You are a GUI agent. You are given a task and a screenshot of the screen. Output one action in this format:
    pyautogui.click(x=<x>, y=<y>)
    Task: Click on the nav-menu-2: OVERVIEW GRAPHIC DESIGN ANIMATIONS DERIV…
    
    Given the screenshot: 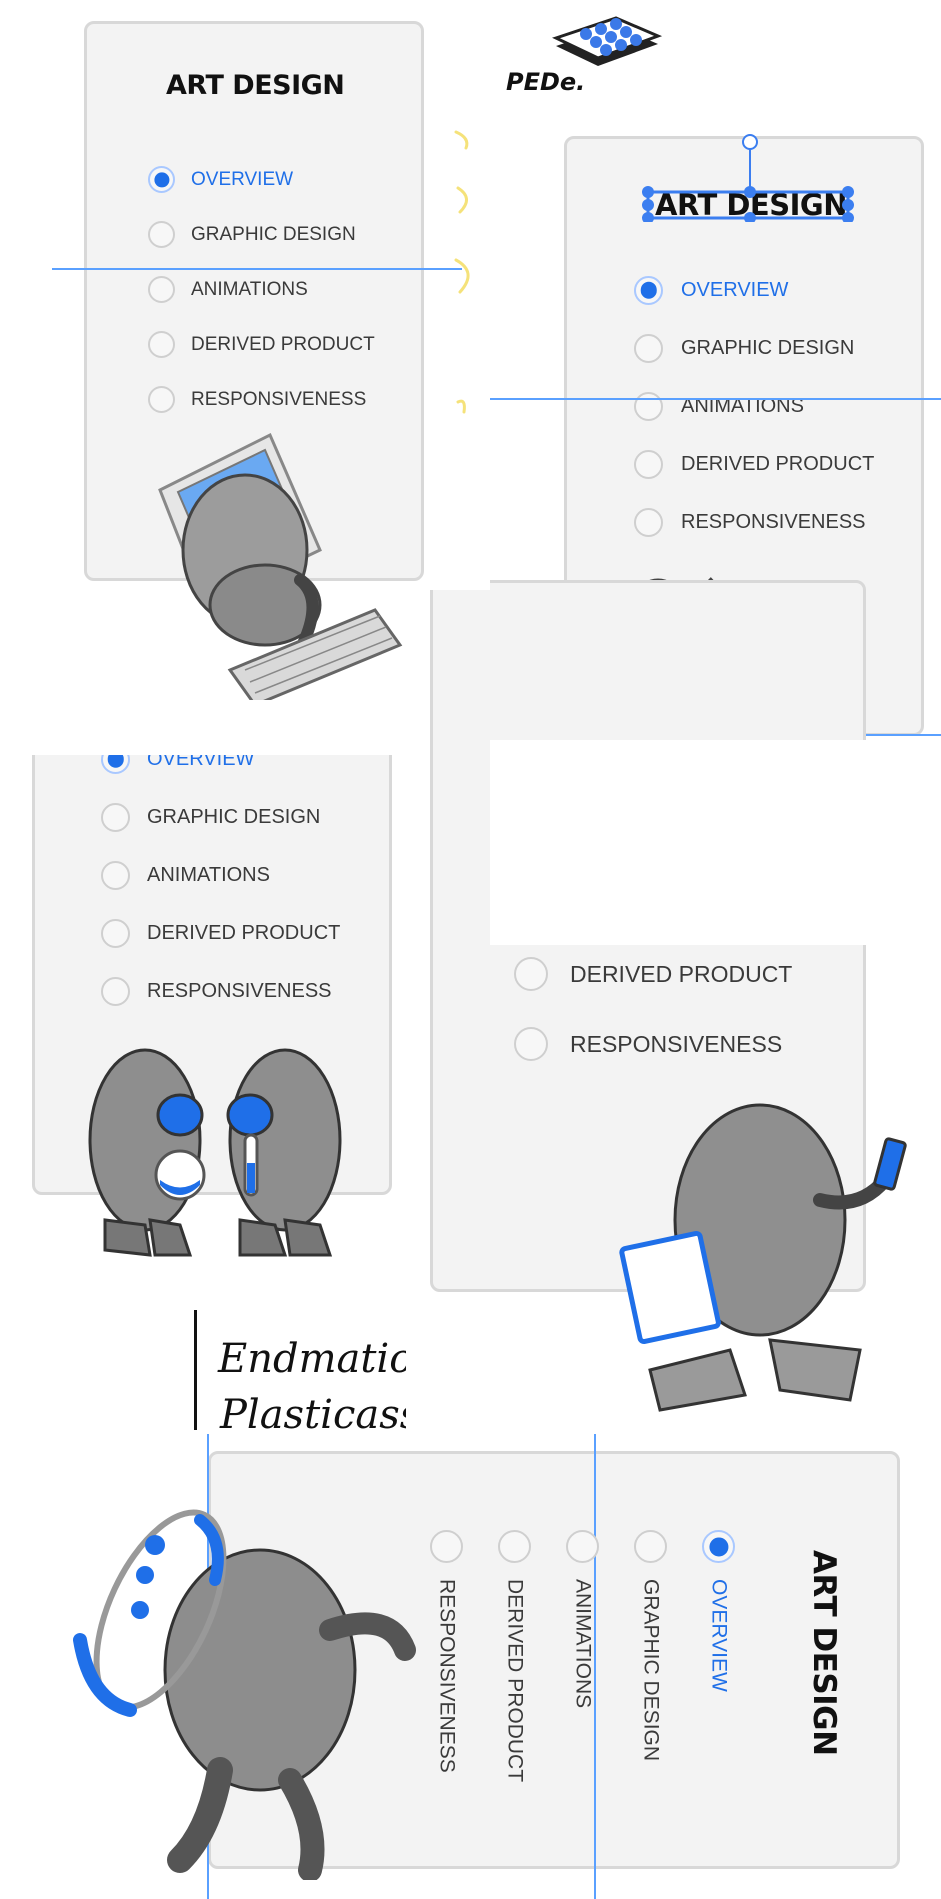 What is the action you would take?
    pyautogui.click(x=754, y=406)
    